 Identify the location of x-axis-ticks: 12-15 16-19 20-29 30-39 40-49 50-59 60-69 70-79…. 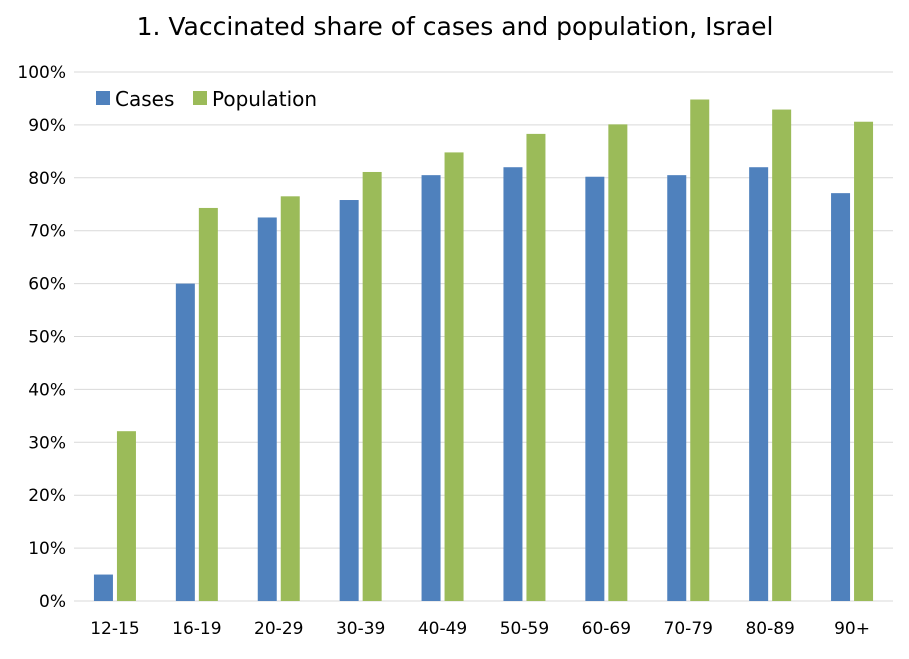
(480, 629).